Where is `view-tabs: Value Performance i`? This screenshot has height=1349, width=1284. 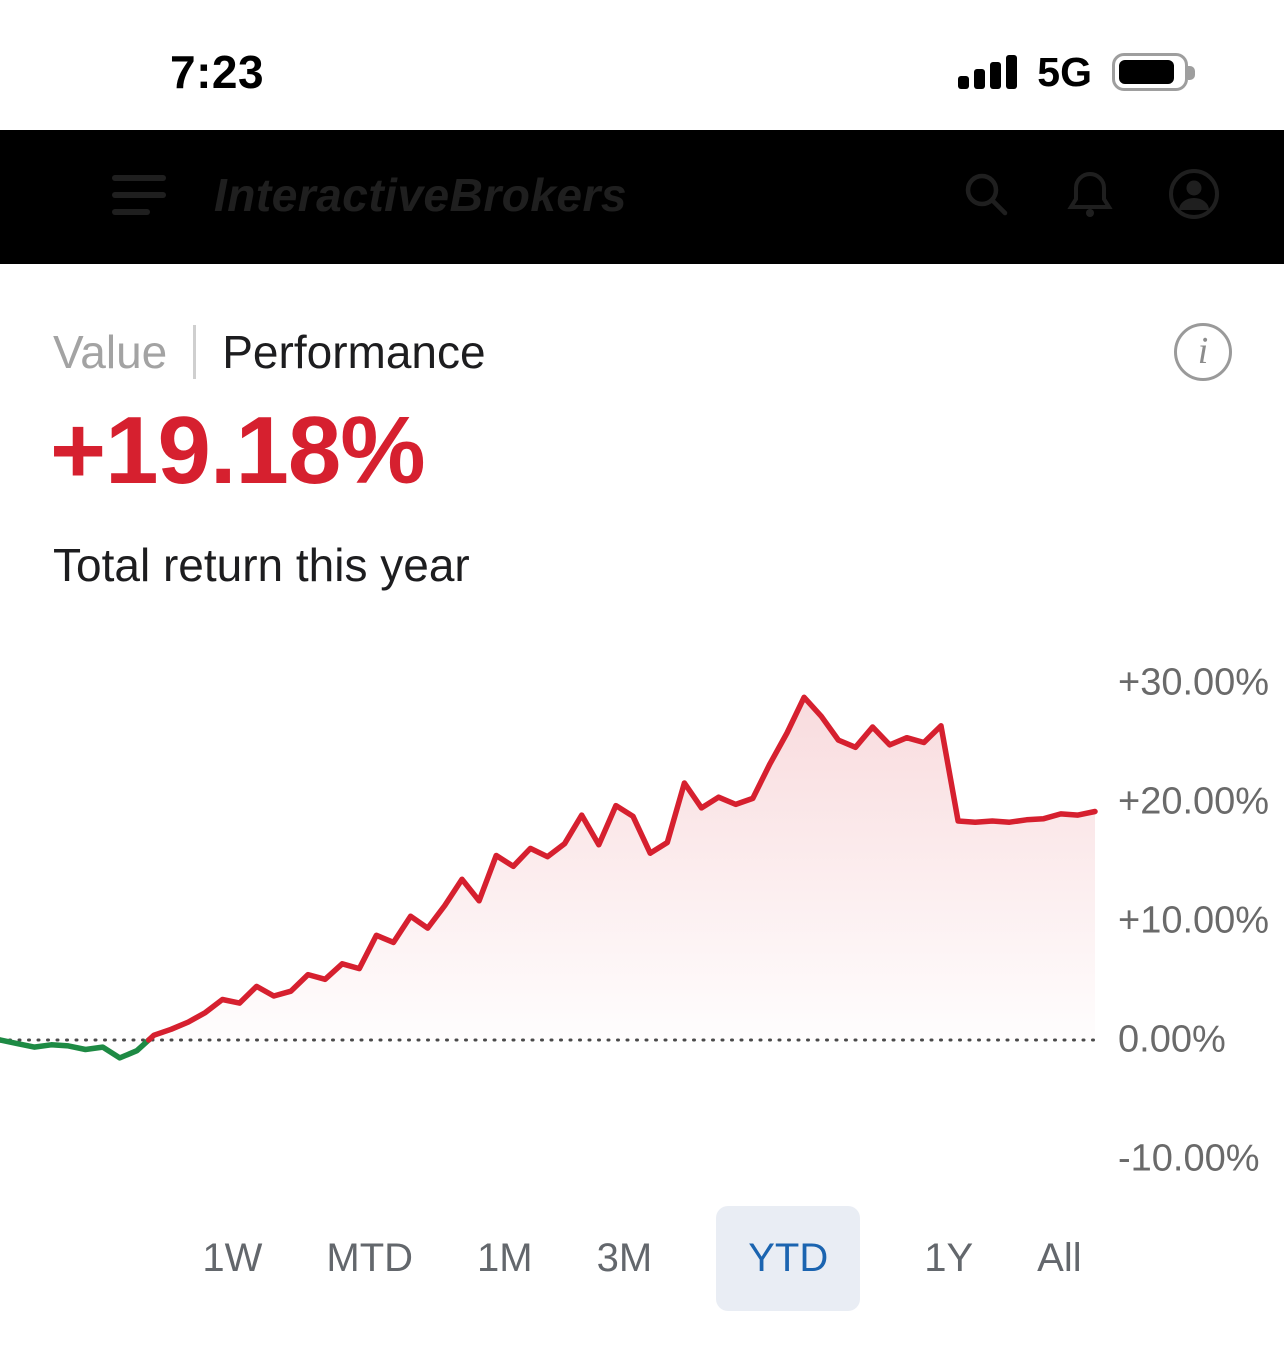
view-tabs: Value Performance i is located at coordinates (642, 352).